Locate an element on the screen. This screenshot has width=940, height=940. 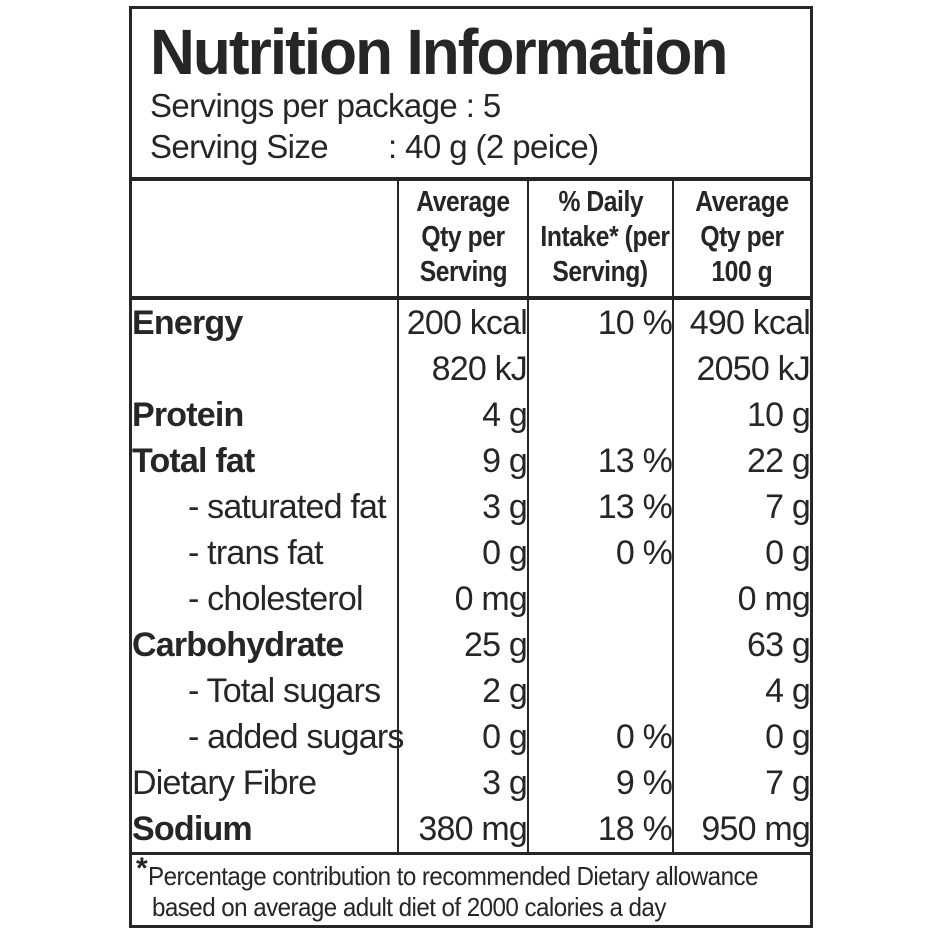
nutrient-name: Energy is located at coordinates (187, 323).